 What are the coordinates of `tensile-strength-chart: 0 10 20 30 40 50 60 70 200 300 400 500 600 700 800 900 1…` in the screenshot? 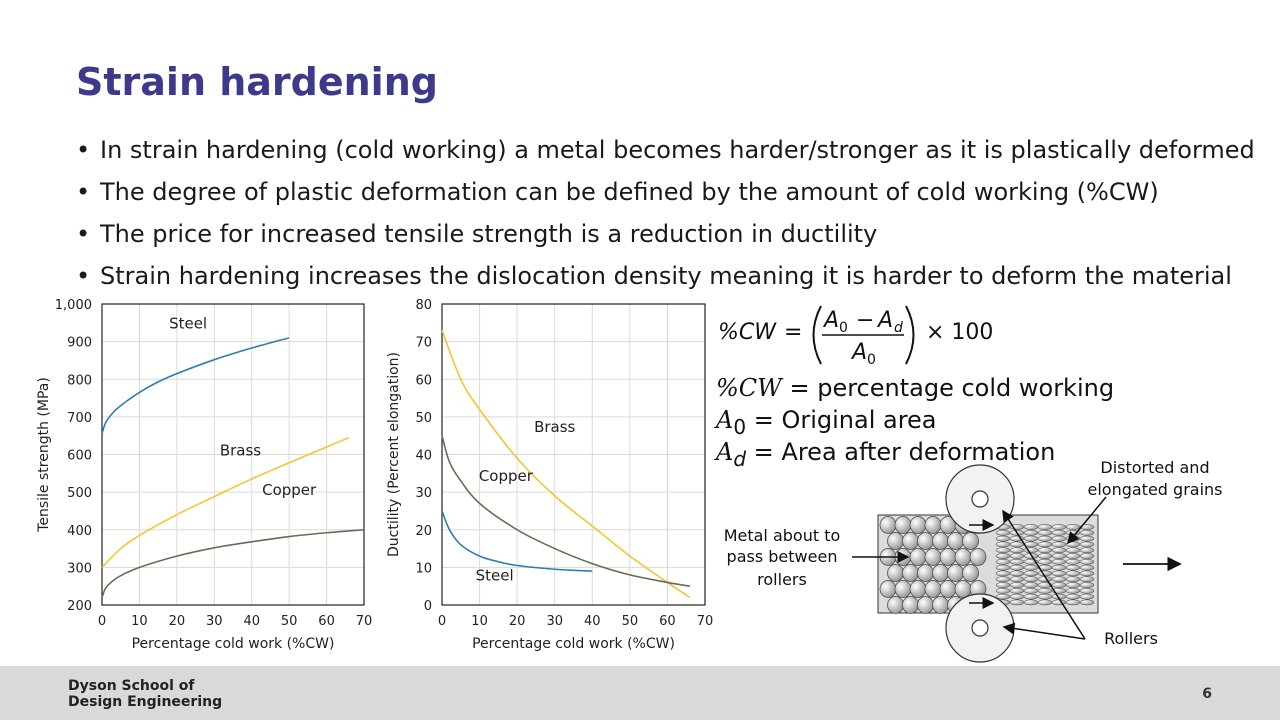 It's located at (204, 475).